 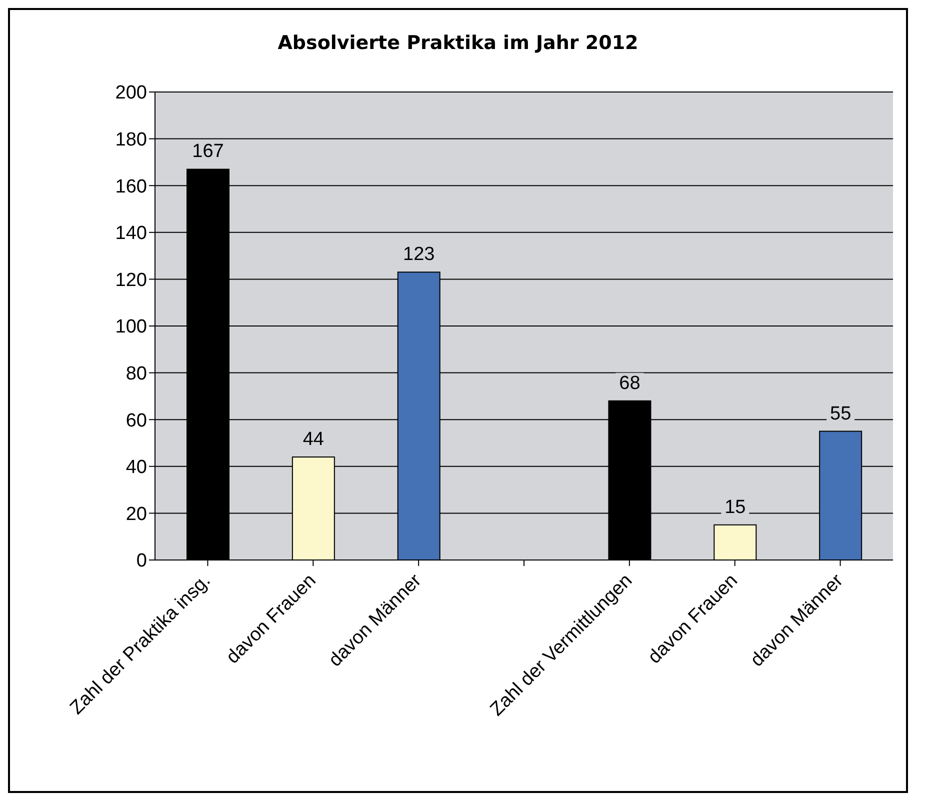 What do you see at coordinates (141, 561) in the screenshot?
I see `y-tick-label: 0` at bounding box center [141, 561].